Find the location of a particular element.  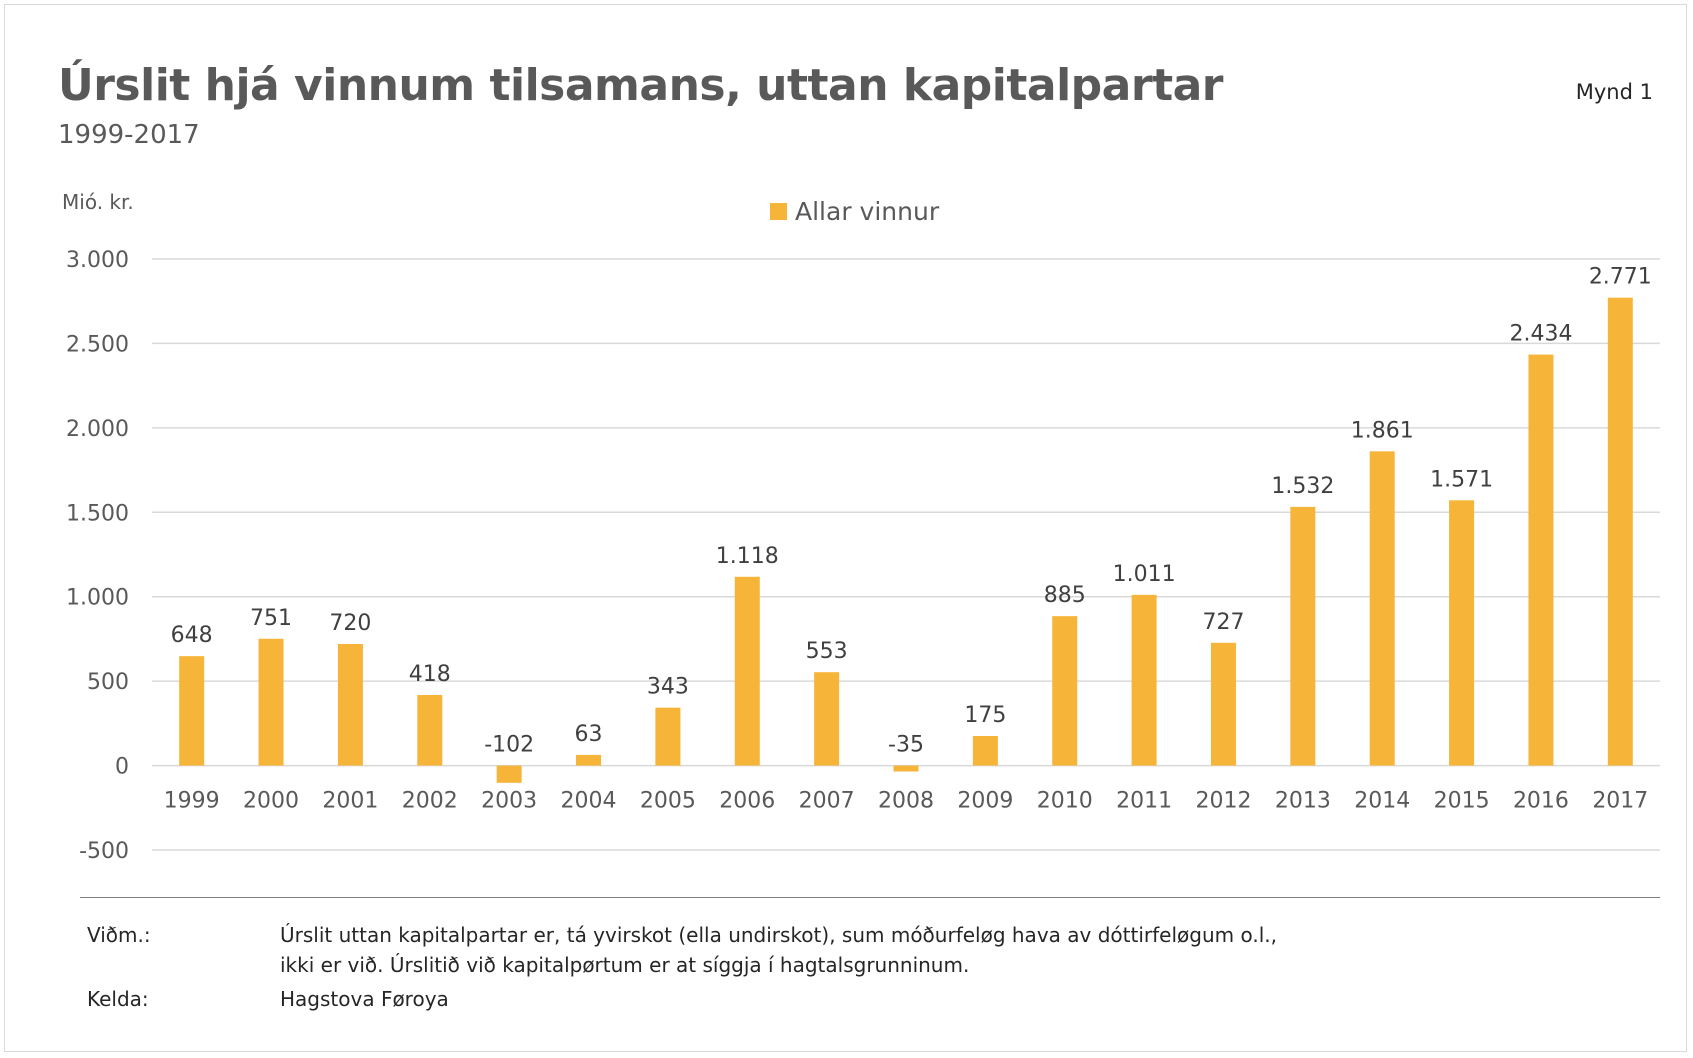

bar-2011 is located at coordinates (1144, 680).